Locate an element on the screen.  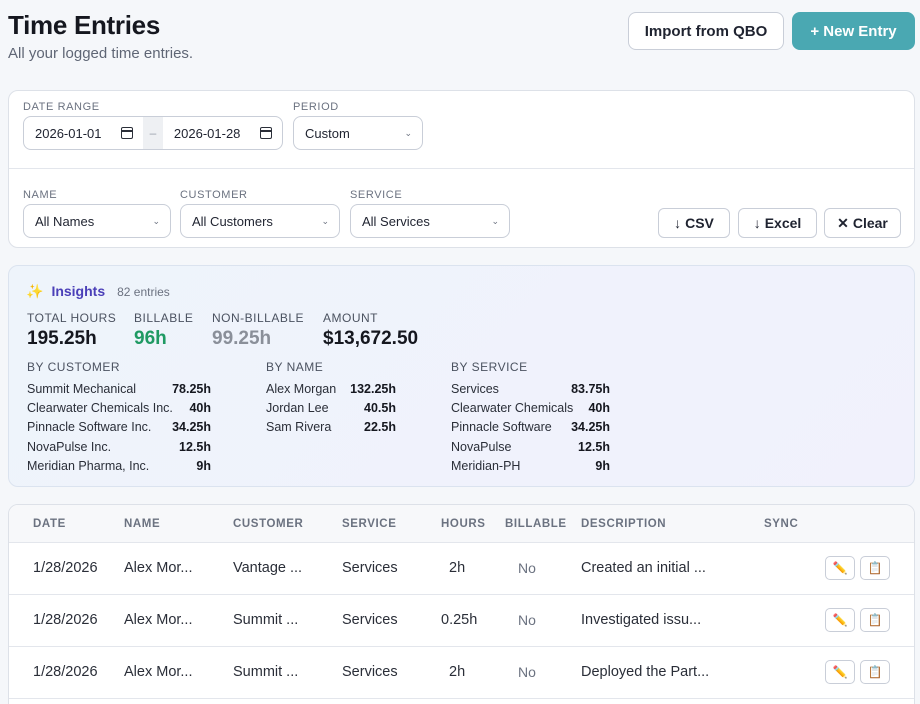
name-filter-label: NAME is located at coordinates (40, 195).